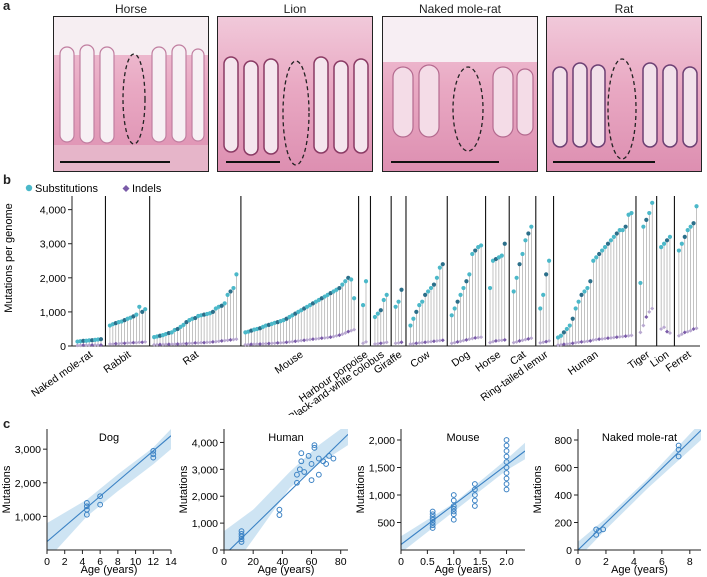  I want to click on histology-image-lion, so click(295, 94).